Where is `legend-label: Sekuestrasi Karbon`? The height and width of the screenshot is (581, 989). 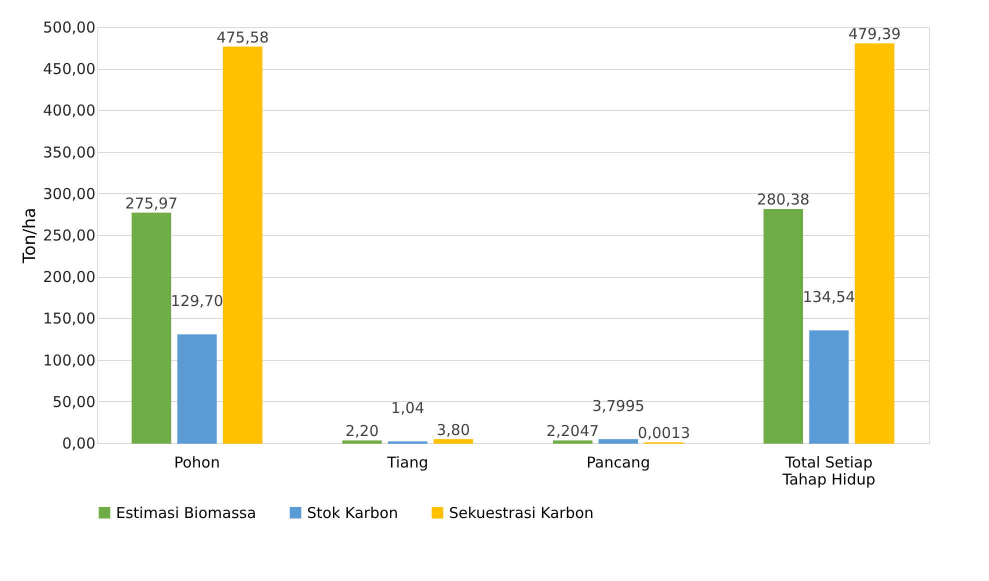
legend-label: Sekuestrasi Karbon is located at coordinates (521, 513).